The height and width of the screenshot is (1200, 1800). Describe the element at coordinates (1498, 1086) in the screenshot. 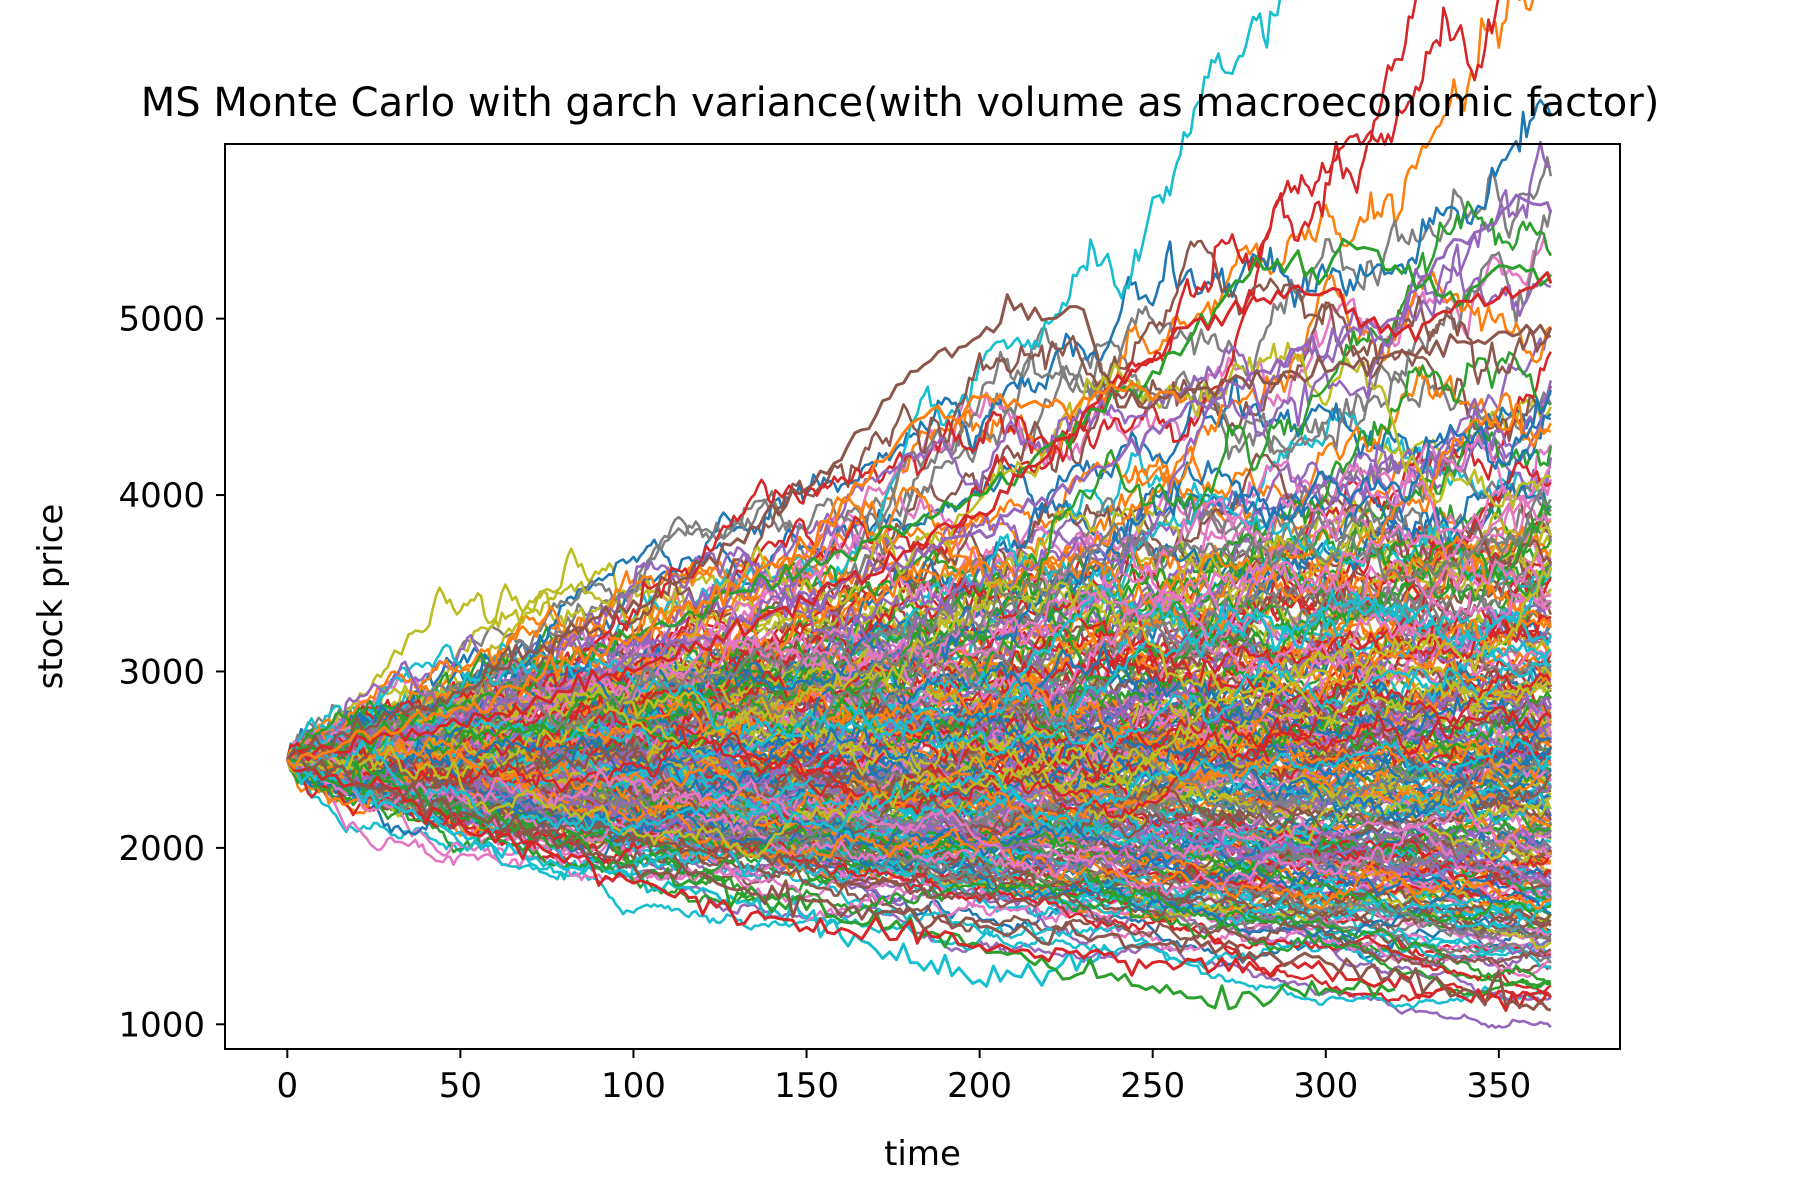

I see `x-tick-label: 350` at that location.